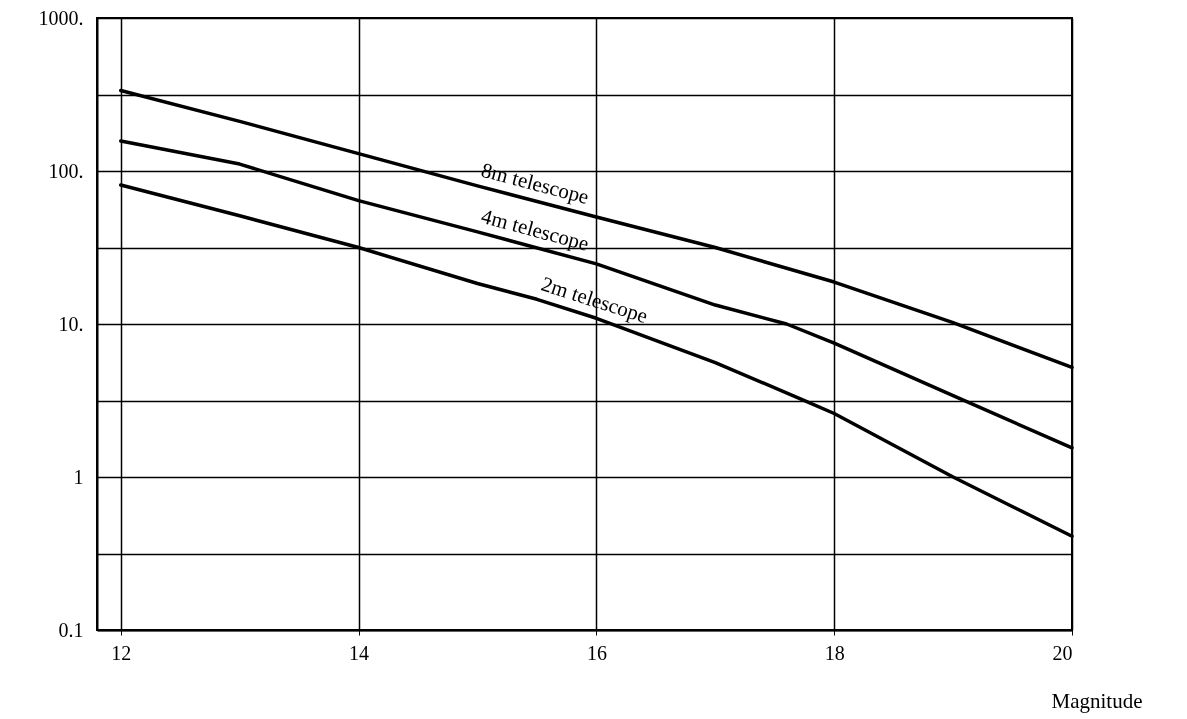 This screenshot has width=1187, height=719. I want to click on x-tick-label: 12, so click(121, 652).